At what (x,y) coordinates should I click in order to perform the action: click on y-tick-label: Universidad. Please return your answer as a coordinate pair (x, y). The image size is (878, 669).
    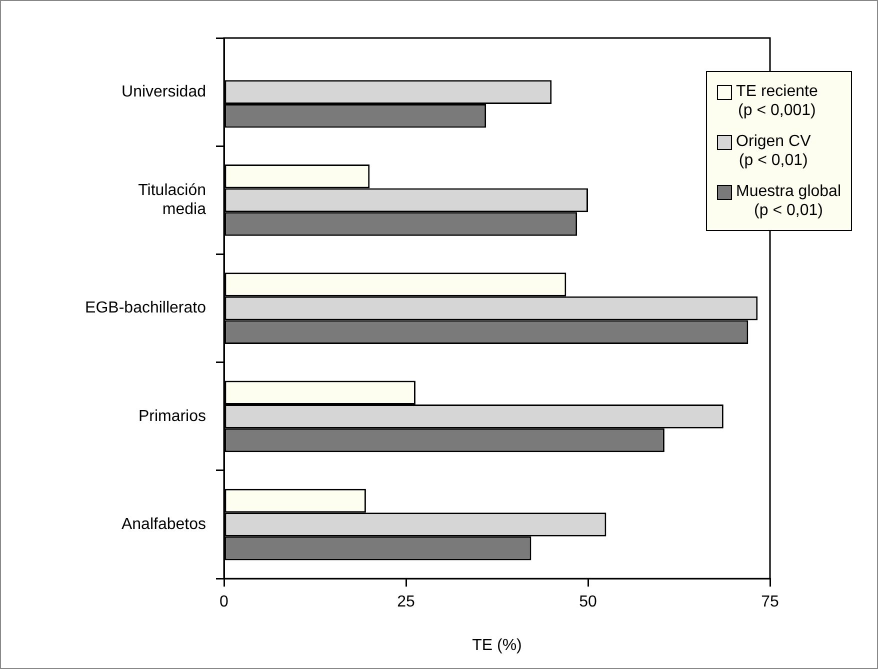
    Looking at the image, I should click on (164, 91).